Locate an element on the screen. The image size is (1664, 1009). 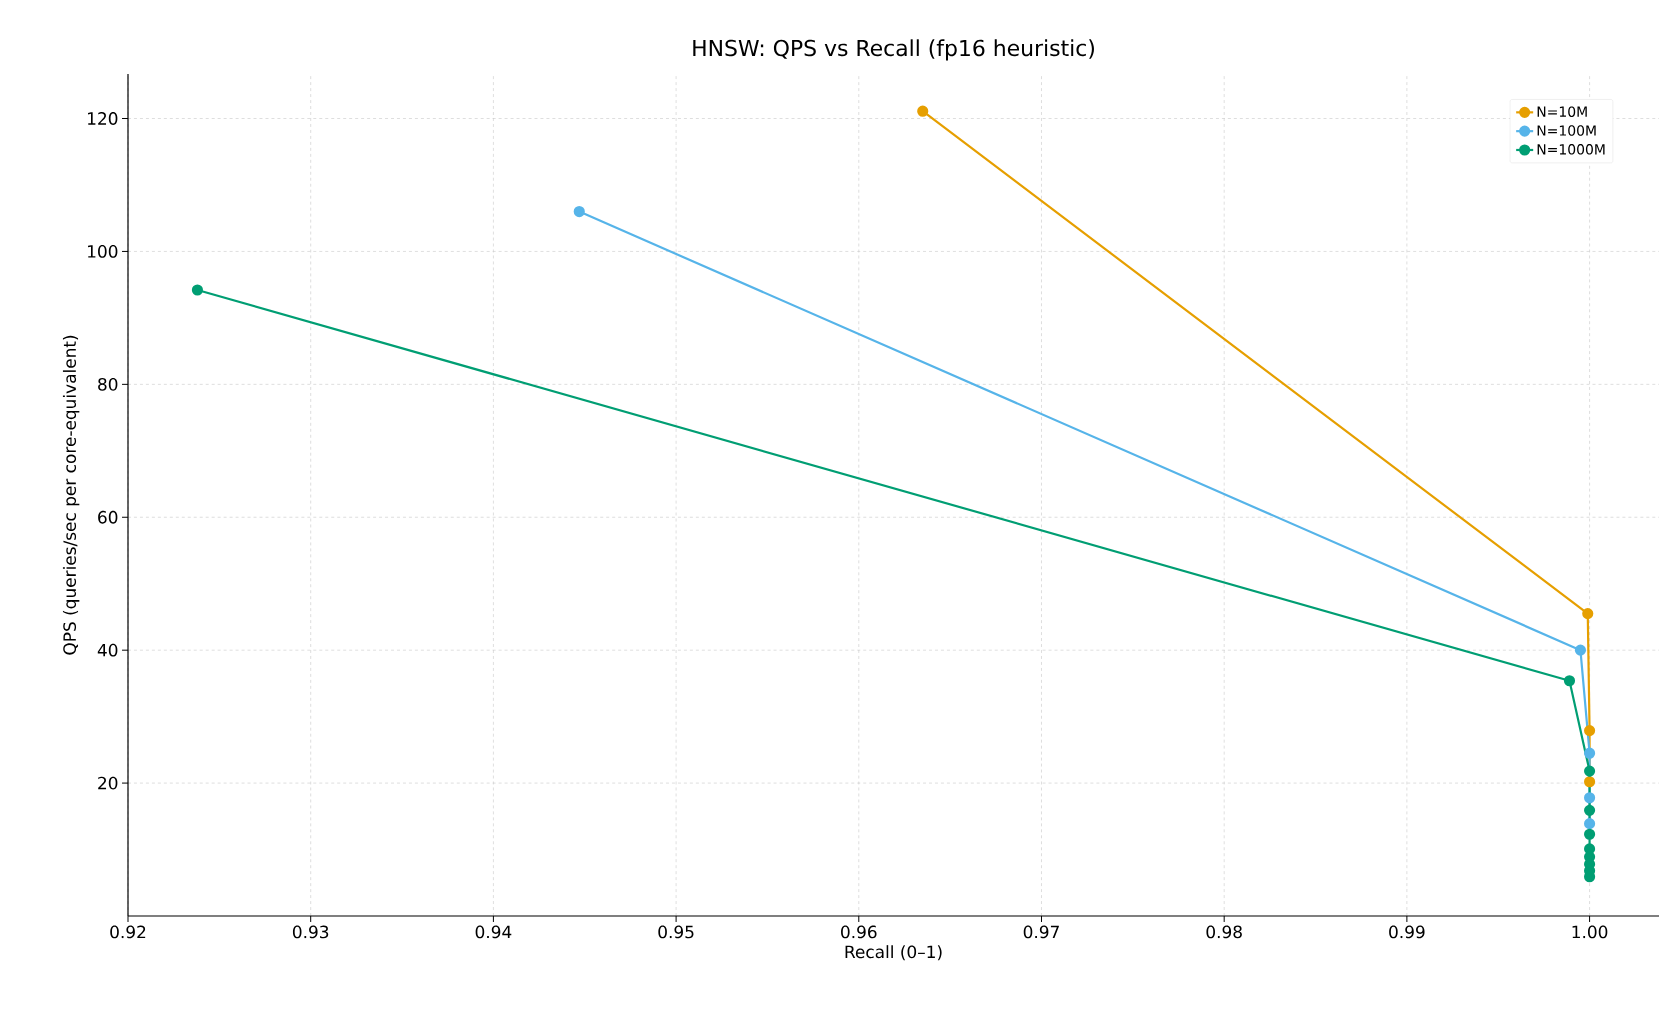
y-tick-label: 40 is located at coordinates (107, 650).